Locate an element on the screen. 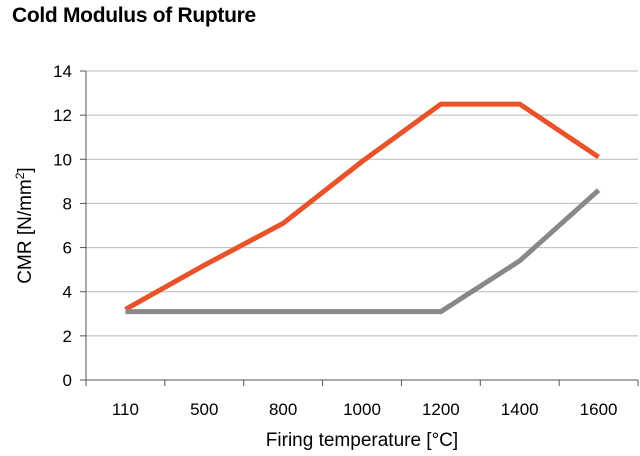  y-tick-label-12: 12 is located at coordinates (62, 115).